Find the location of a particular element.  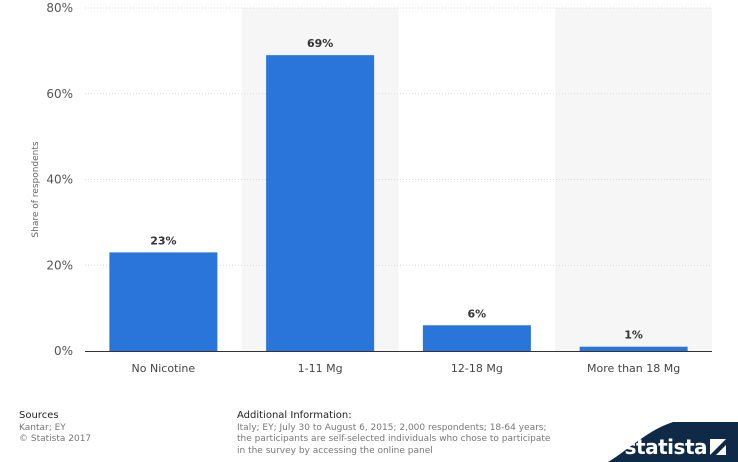

y-axis-title: Share of respondents is located at coordinates (36, 189).